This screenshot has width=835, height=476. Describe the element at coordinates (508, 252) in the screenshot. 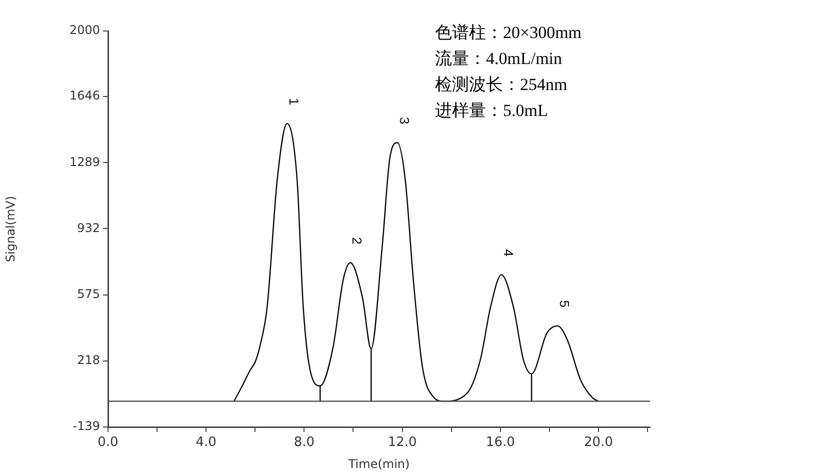

I see `annotation: 4` at that location.